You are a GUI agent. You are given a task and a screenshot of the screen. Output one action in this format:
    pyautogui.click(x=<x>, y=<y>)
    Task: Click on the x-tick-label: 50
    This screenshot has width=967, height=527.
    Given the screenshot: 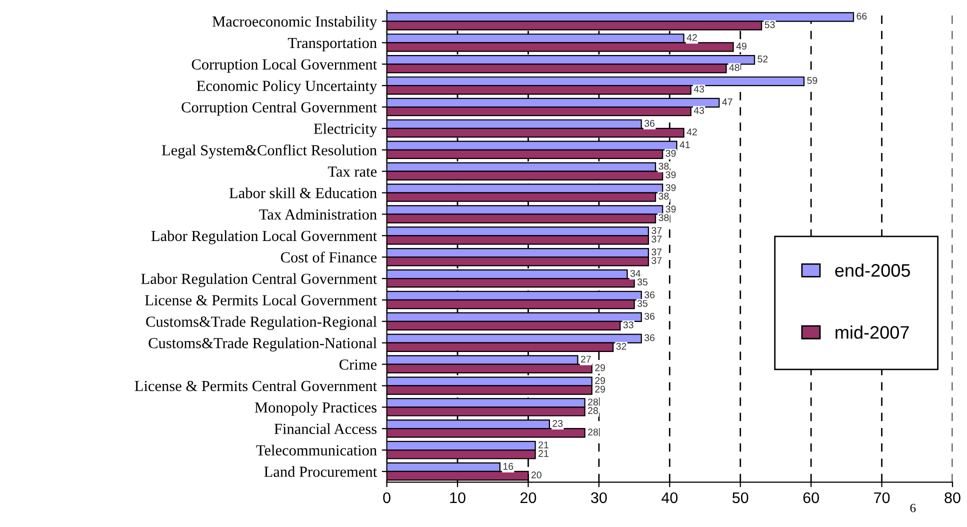 What is the action you would take?
    pyautogui.click(x=740, y=498)
    